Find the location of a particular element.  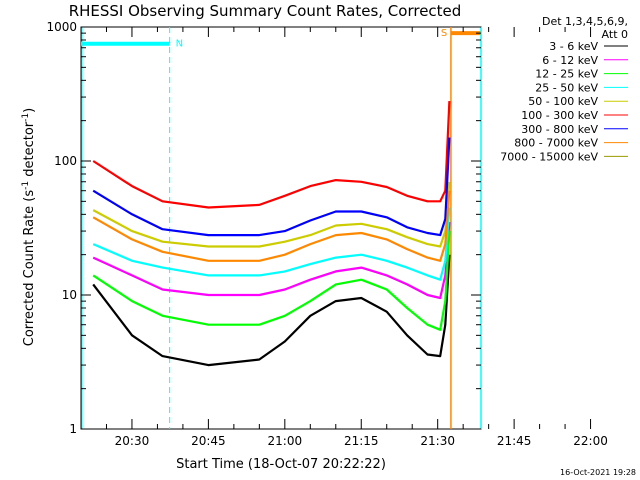

x-tick-label-0: 20:30 is located at coordinates (132, 441).